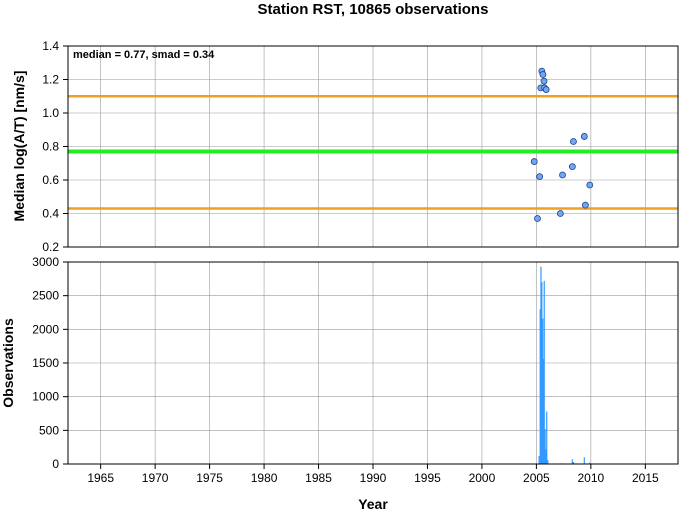 The image size is (685, 511). I want to click on x-tick-label: 1970, so click(155, 478).